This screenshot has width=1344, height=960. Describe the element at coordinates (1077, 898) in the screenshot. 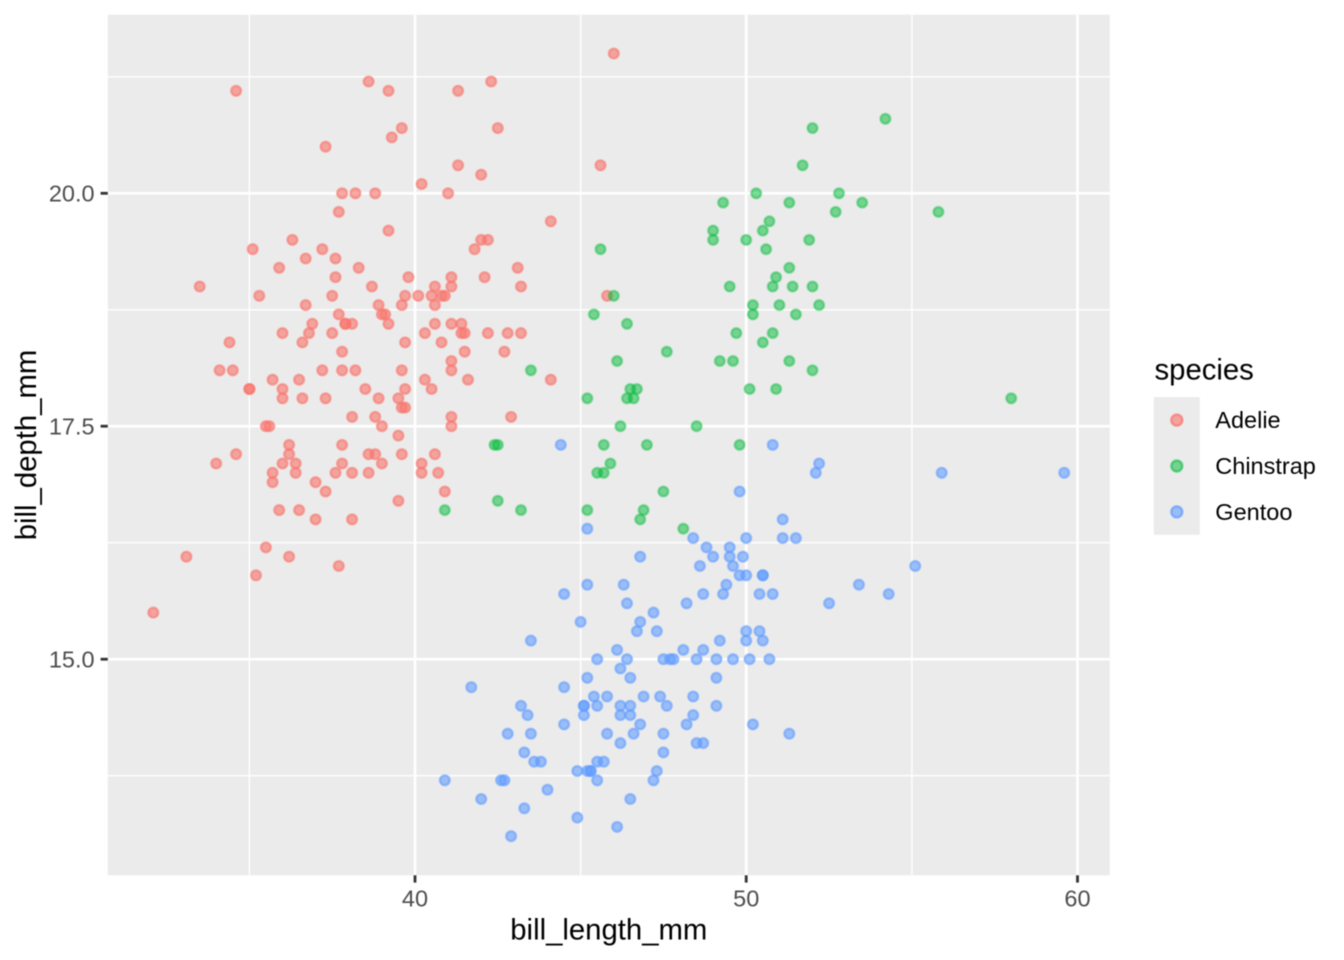

I see `svg-text: 60` at that location.